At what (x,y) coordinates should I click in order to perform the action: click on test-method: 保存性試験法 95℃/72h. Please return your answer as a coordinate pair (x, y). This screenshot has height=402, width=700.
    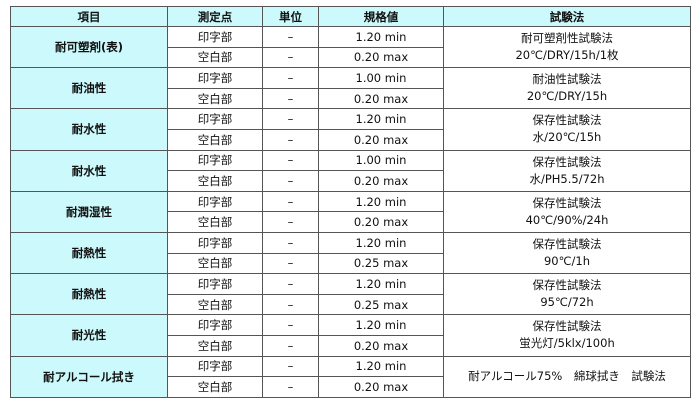
    Looking at the image, I should click on (567, 294).